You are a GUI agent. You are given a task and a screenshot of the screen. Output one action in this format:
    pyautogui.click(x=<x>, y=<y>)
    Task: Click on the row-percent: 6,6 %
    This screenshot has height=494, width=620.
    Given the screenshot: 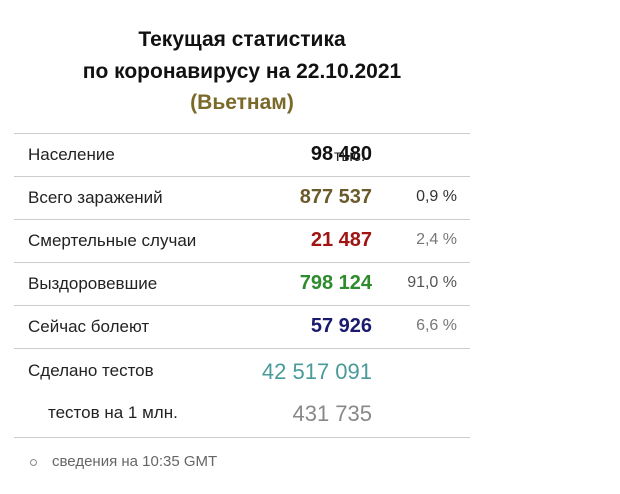 What is the action you would take?
    pyautogui.click(x=436, y=325)
    